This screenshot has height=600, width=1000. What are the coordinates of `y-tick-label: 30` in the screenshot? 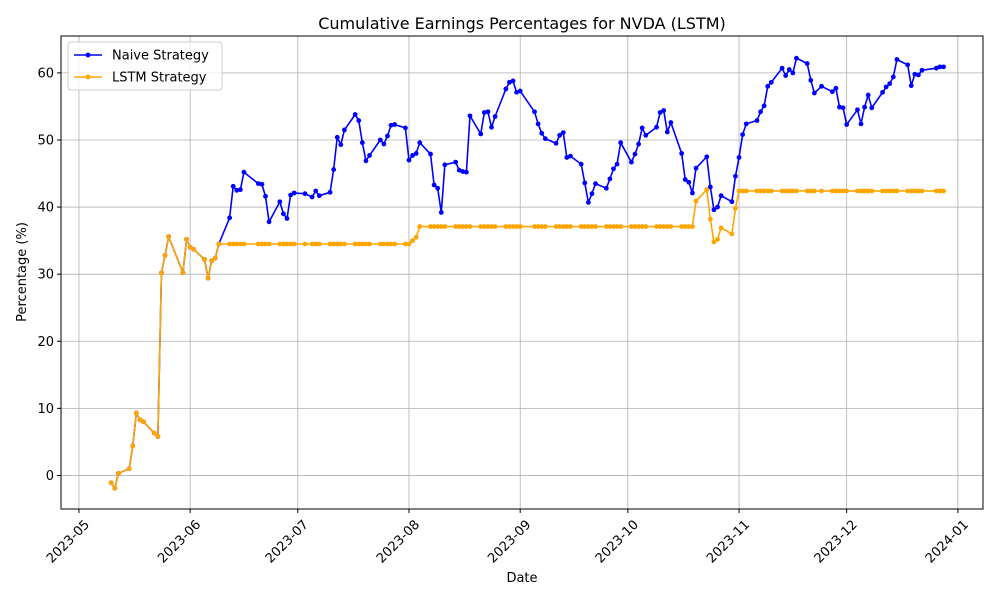 It's located at (45, 275).